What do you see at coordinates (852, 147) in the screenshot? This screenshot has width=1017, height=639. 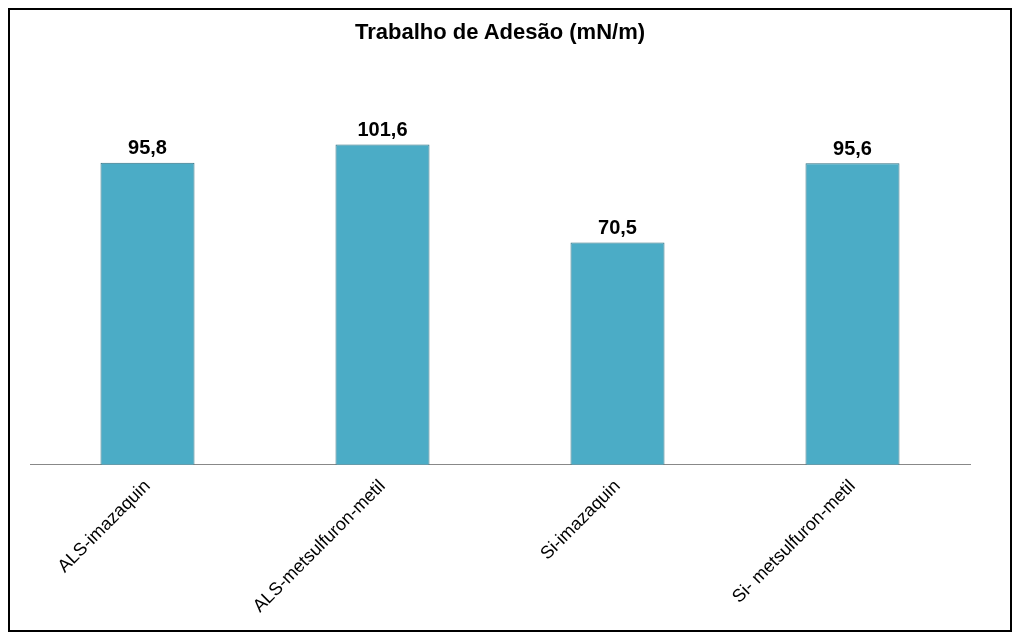 I see `data-label: 95,6` at bounding box center [852, 147].